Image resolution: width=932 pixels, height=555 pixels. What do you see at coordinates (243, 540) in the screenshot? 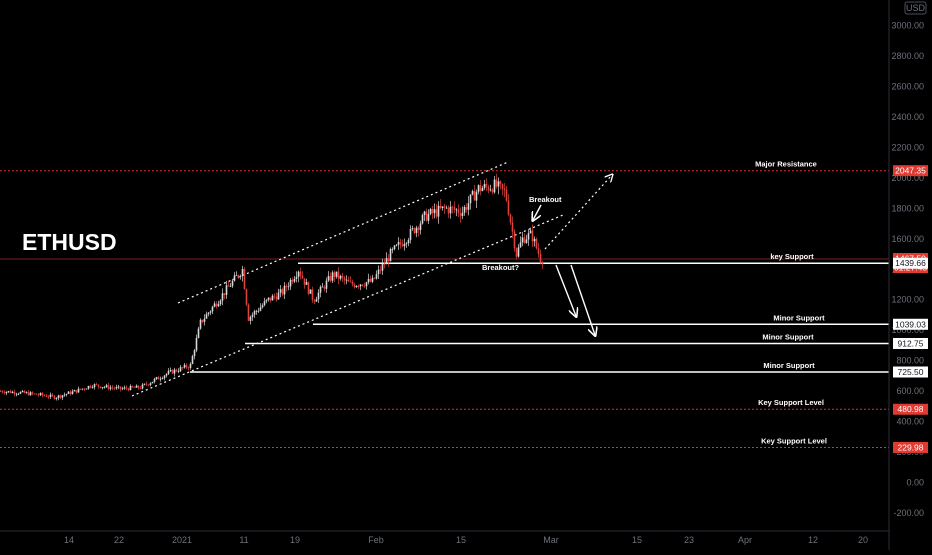
I see `time-tick: 11` at bounding box center [243, 540].